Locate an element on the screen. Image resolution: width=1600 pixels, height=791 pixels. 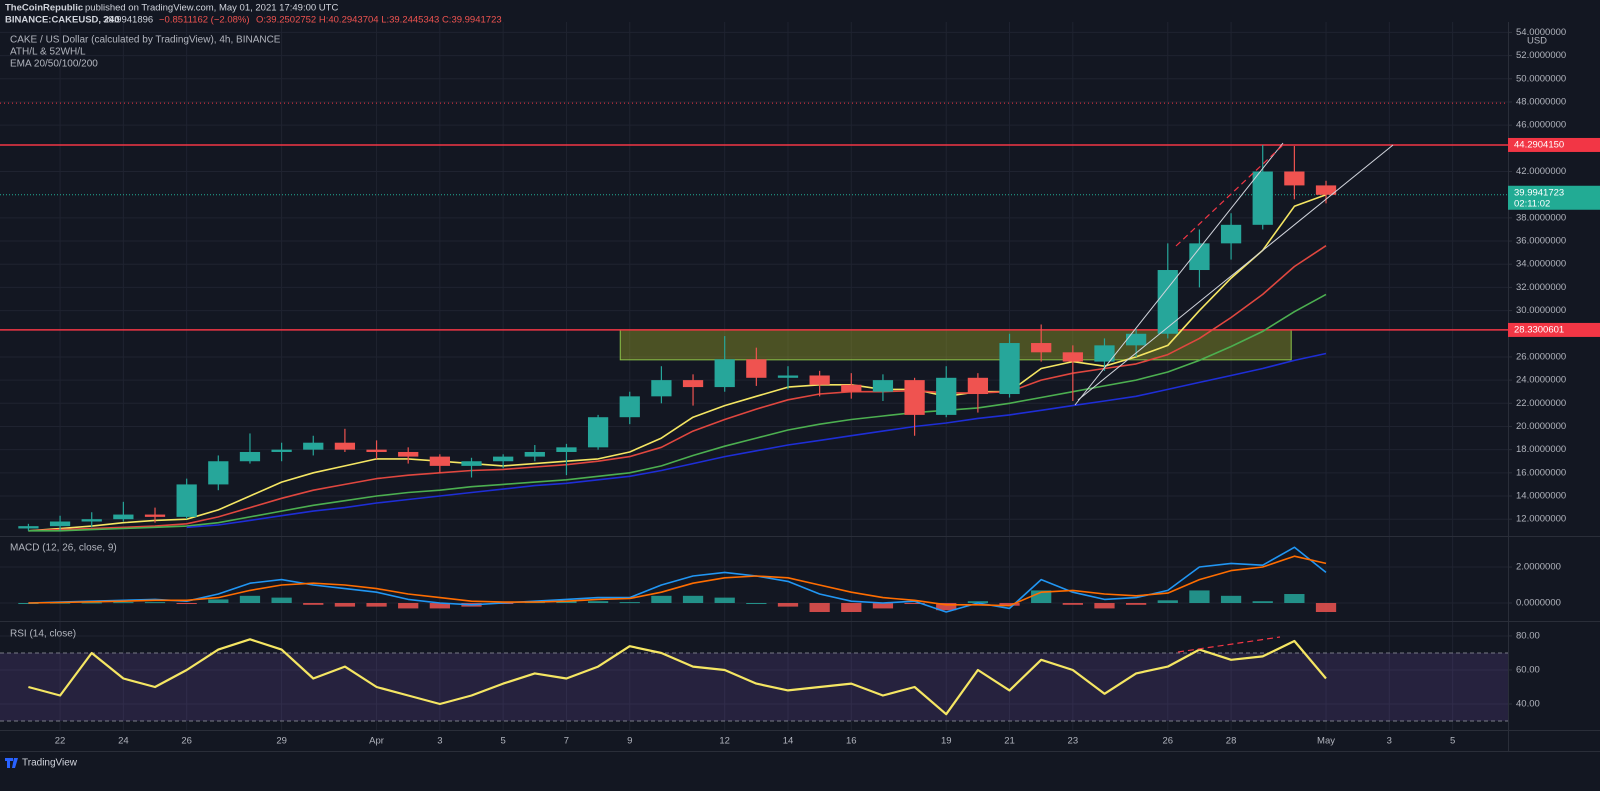
y-tick-label: 12.0000000 is located at coordinates (1541, 519).